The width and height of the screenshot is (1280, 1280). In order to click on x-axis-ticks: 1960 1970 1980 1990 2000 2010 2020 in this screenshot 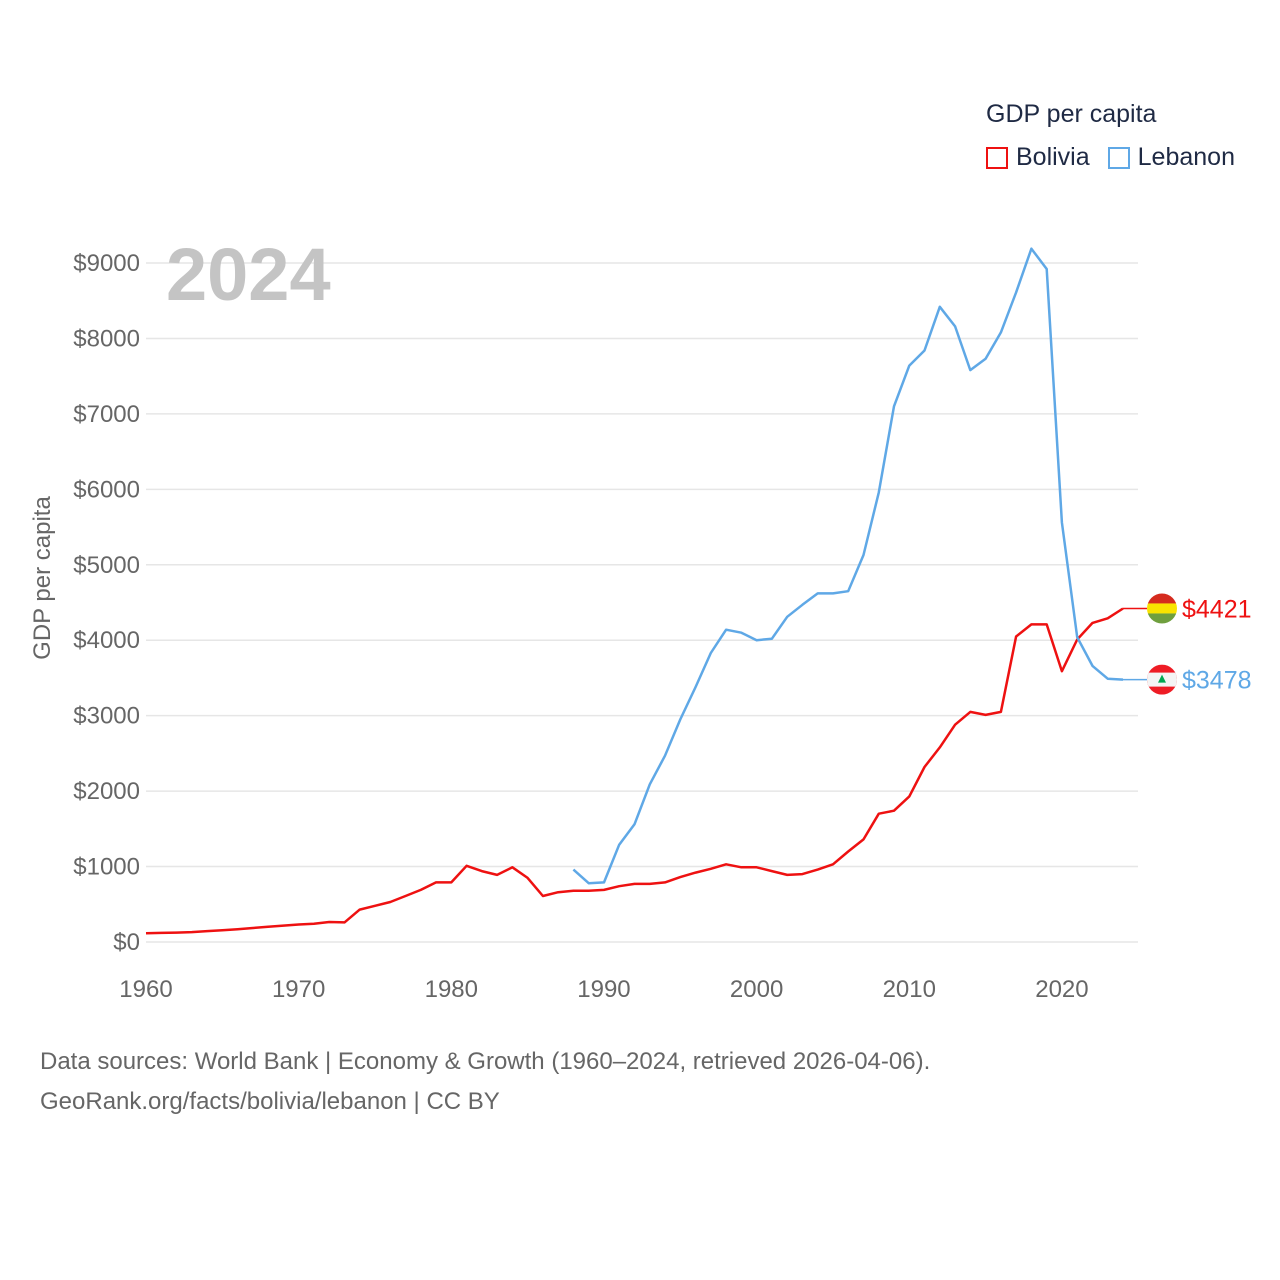, I will do `click(603, 989)`.